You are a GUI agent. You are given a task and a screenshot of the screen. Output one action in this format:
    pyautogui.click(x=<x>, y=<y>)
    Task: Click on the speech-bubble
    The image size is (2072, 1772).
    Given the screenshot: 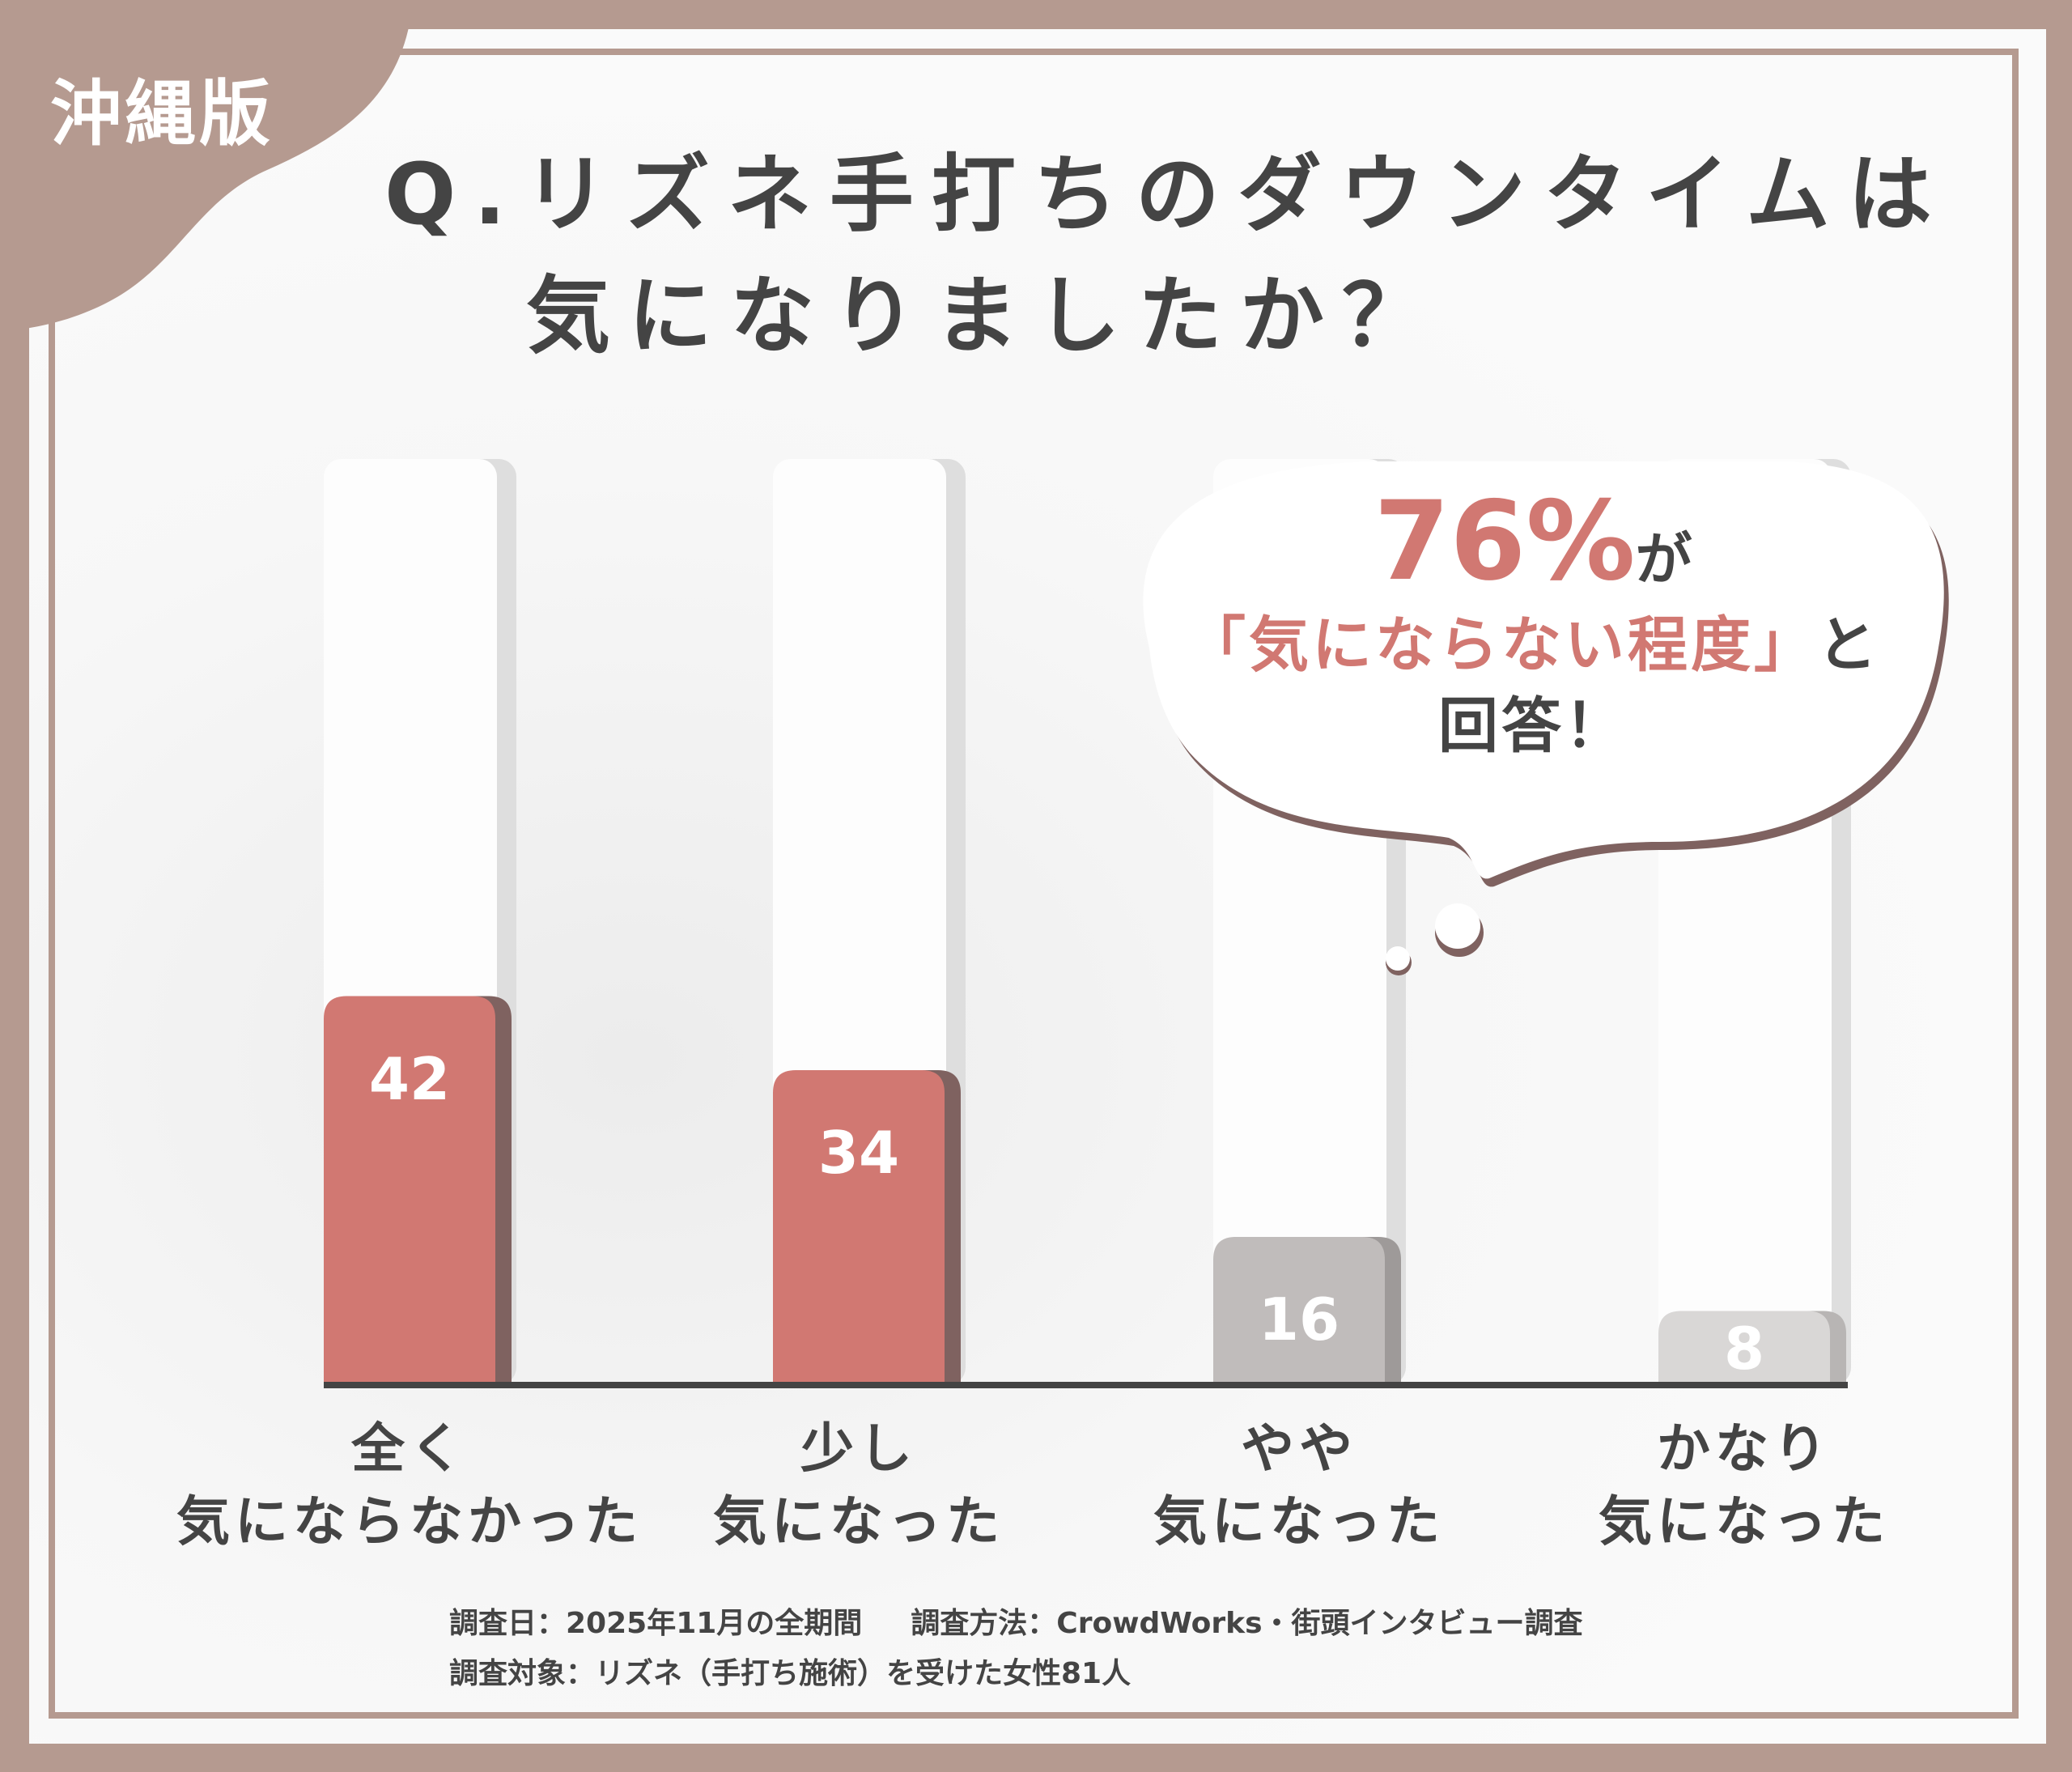 What is the action you would take?
    pyautogui.click(x=1546, y=718)
    